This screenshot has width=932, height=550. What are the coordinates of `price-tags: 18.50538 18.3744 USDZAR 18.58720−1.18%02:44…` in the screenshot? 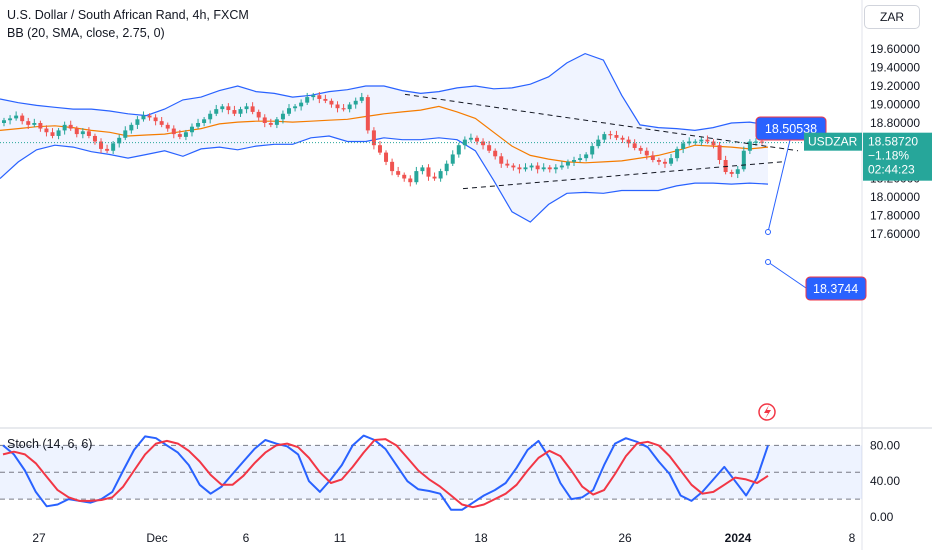 It's located at (843, 268).